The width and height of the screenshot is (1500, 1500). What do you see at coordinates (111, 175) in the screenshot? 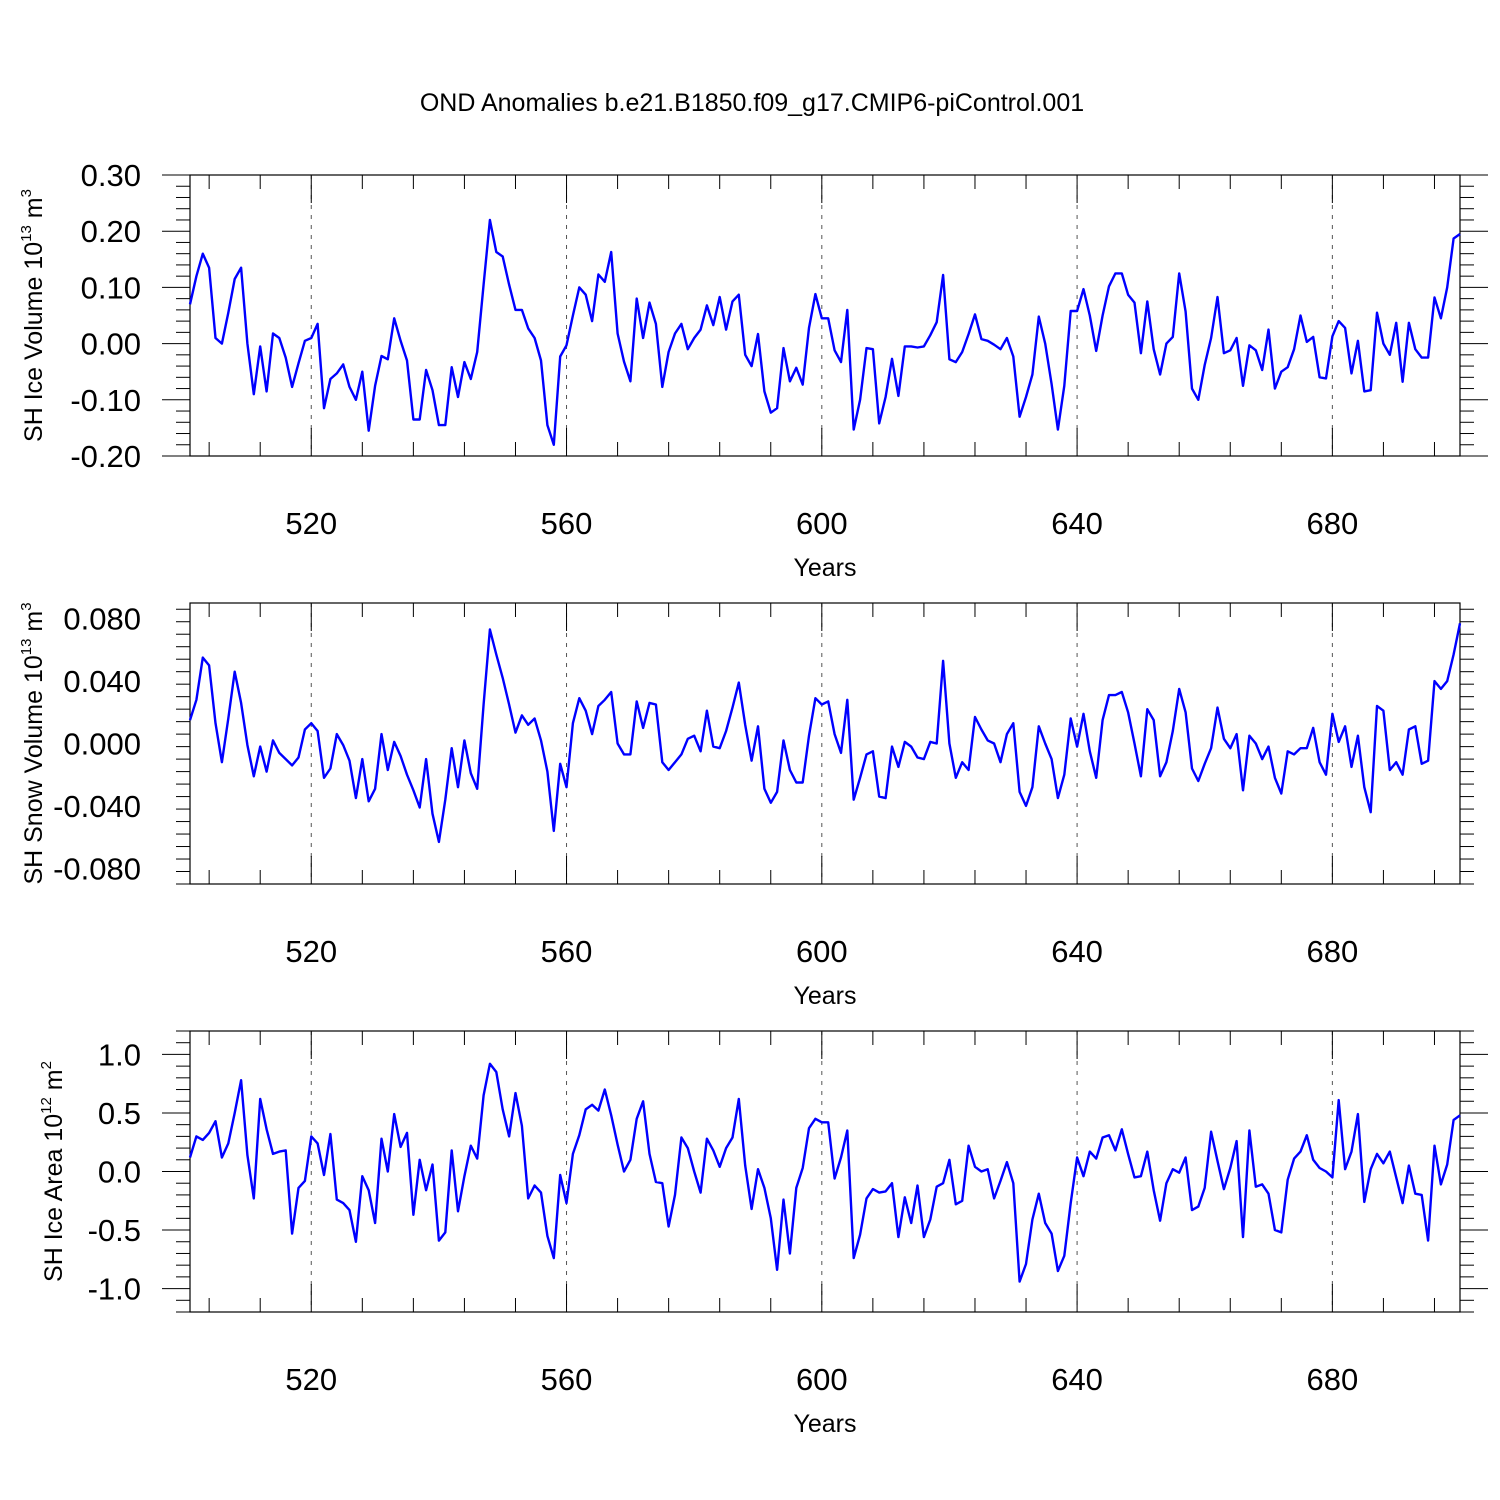
I see `y-tick-label: 0.30` at bounding box center [111, 175].